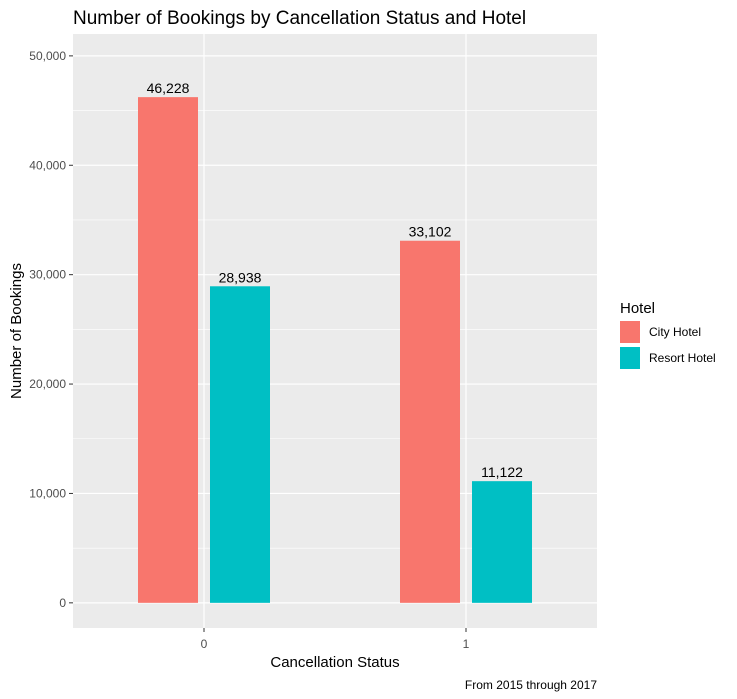  I want to click on x-tick-label: 0, so click(204, 644).